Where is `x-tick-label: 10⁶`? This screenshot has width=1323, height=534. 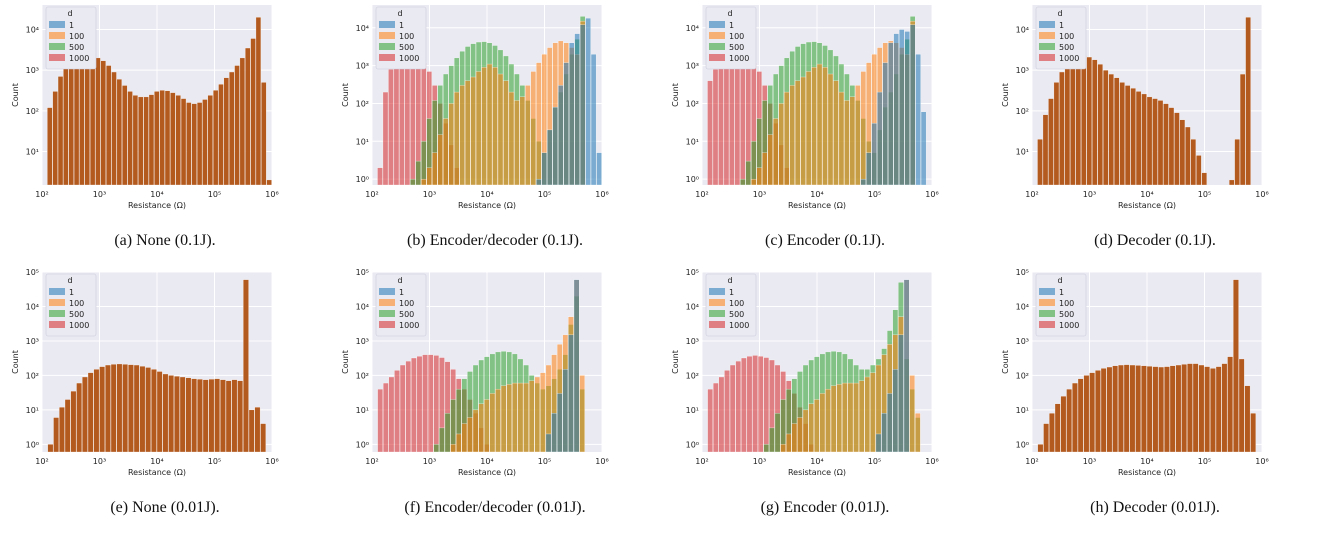 x-tick-label: 10⁶ is located at coordinates (1261, 461).